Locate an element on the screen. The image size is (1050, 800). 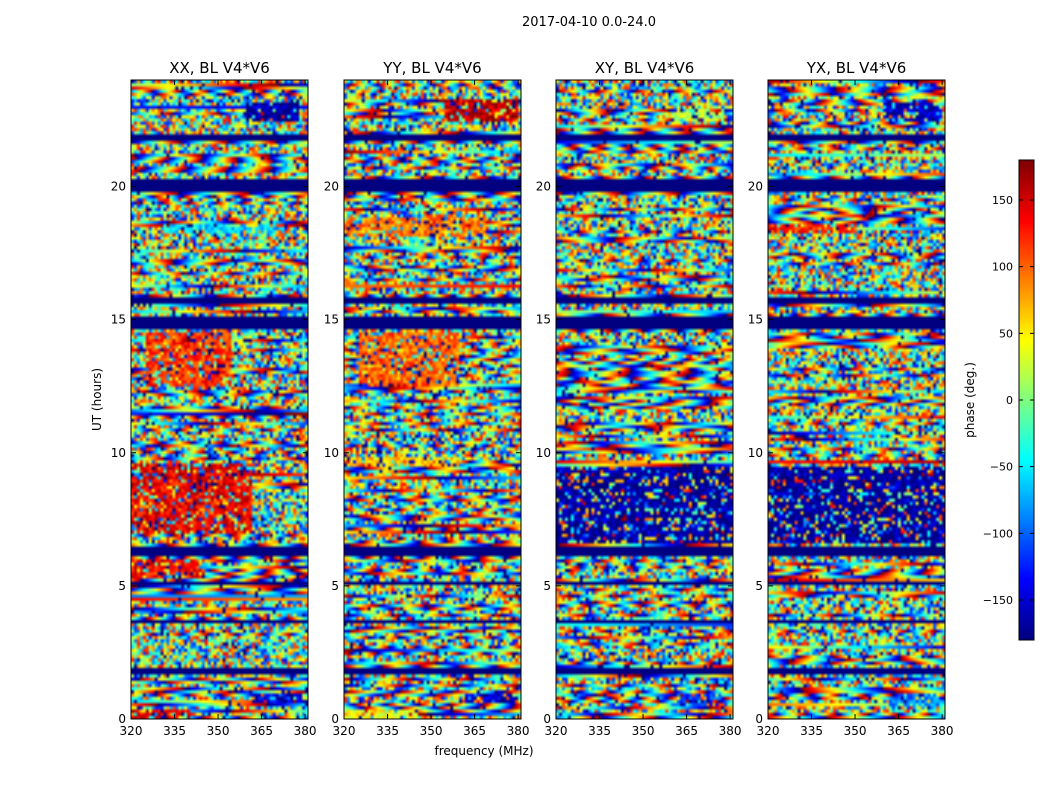
panel-title: YX, BL V4*V6 is located at coordinates (856, 68).